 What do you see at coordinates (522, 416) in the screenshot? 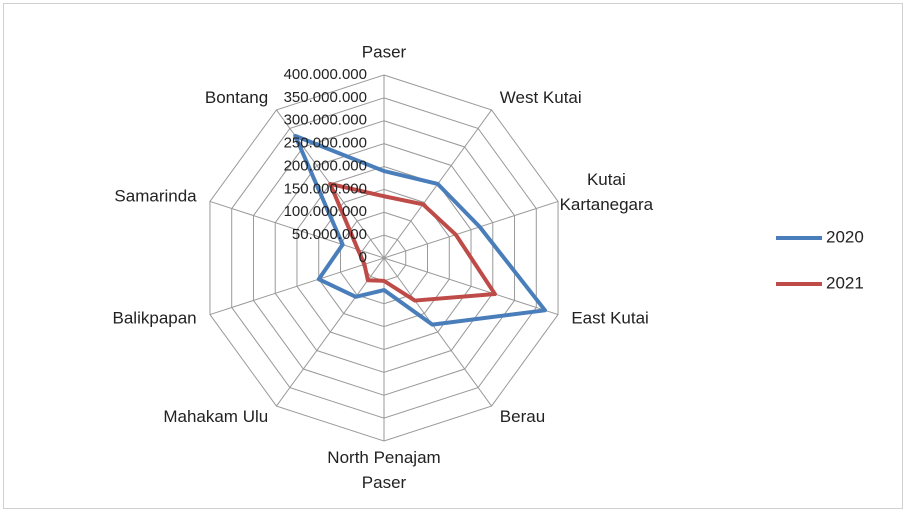
I see `category-label: Berau` at bounding box center [522, 416].